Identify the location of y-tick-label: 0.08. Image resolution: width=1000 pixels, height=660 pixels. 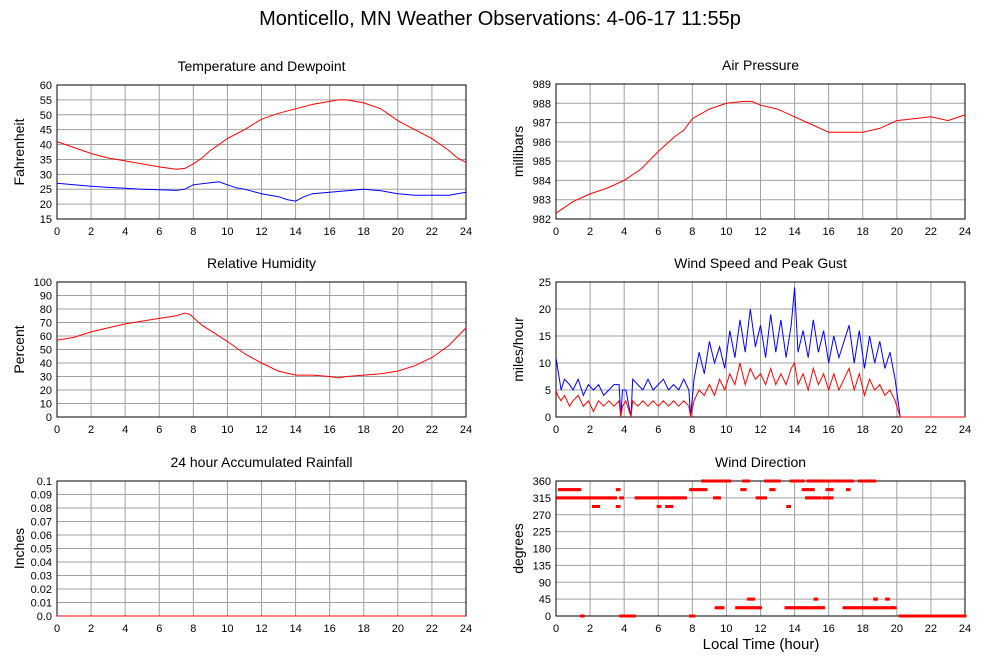
(41, 509).